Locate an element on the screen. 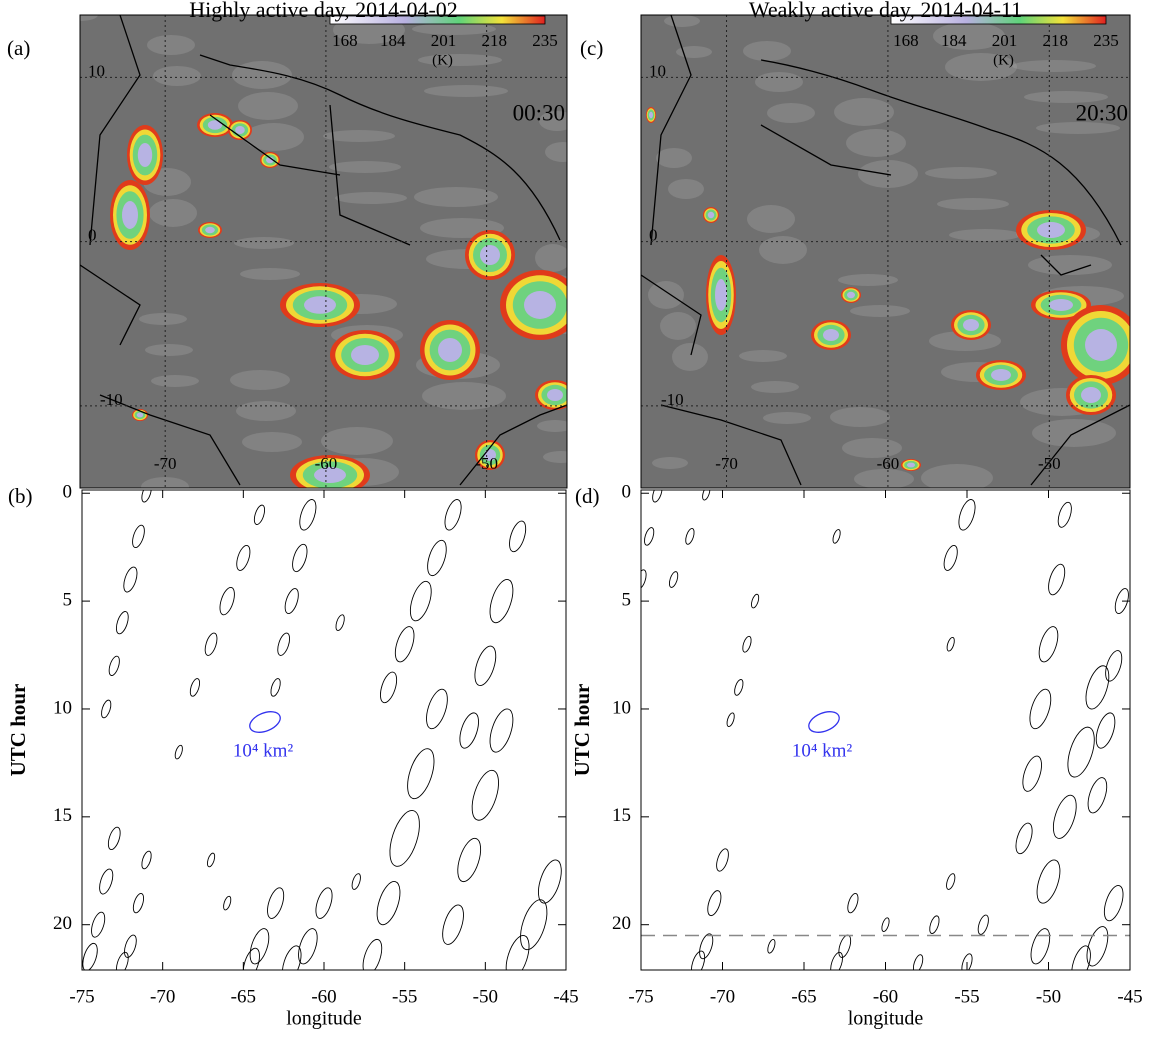 The width and height of the screenshot is (1150, 1063). map-title: Weakly active day, 2014-04-11 is located at coordinates (885, 11).